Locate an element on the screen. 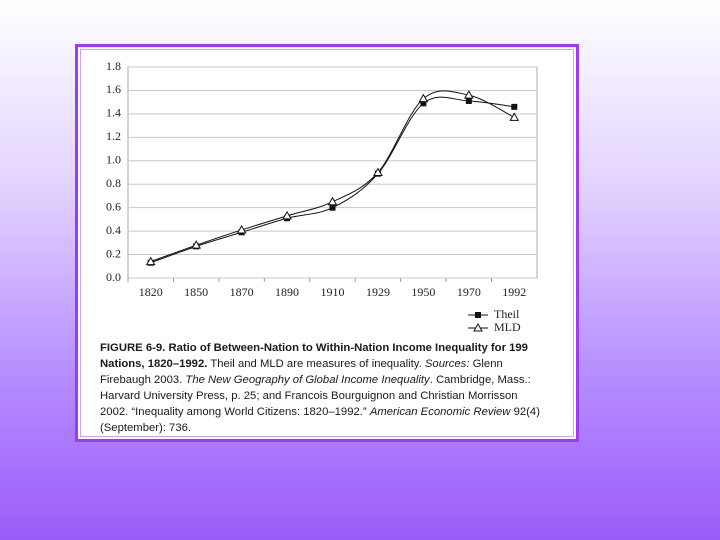 The image size is (720, 540). x-tick-label: 1820 is located at coordinates (151, 292).